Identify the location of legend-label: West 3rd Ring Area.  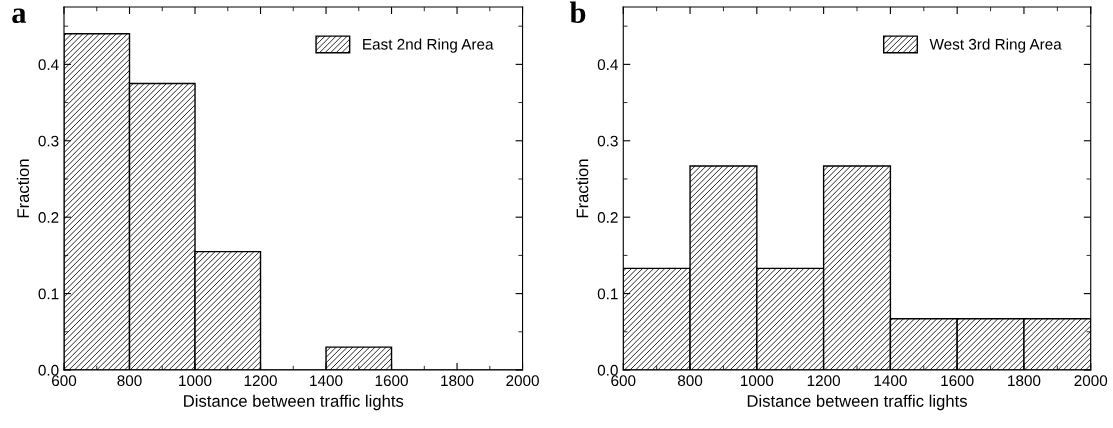
(995, 45).